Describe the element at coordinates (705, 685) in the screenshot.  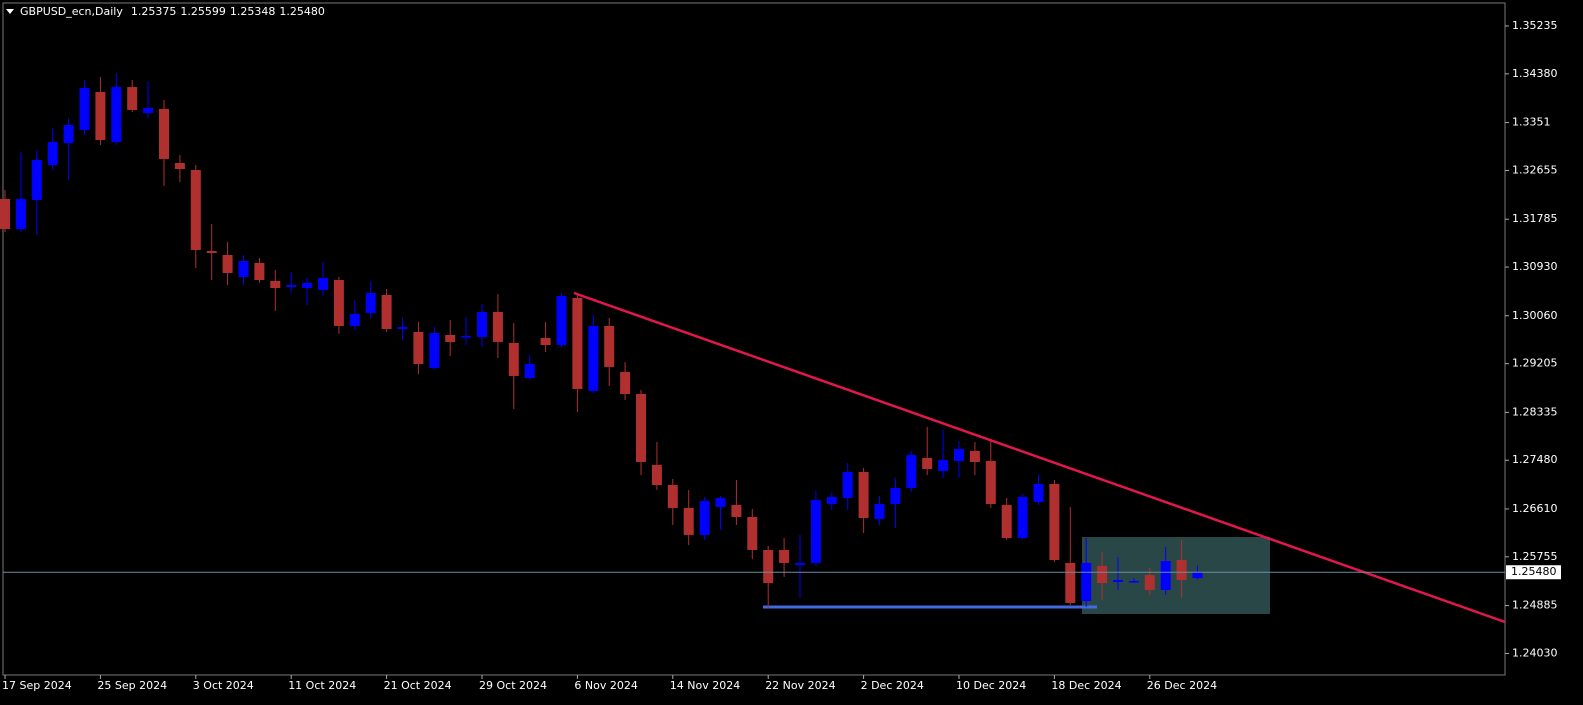
I see `x-tick-label: 14 Nov 2024` at that location.